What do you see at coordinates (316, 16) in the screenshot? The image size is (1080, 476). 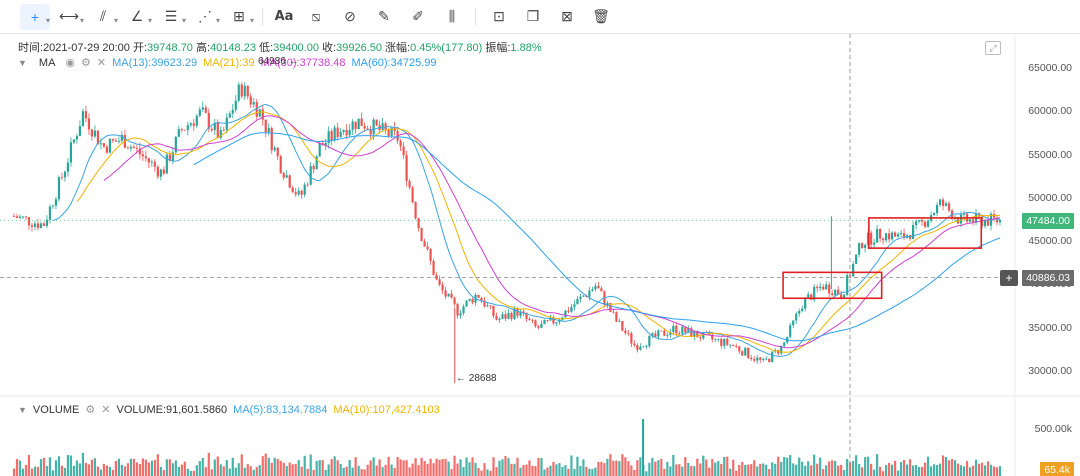 I see `pattern-icon: ⧅` at bounding box center [316, 16].